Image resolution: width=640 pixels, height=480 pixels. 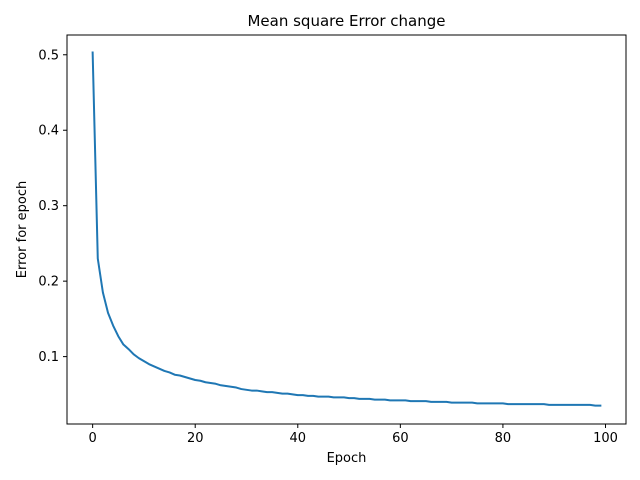 What do you see at coordinates (503, 438) in the screenshot?
I see `x-tick-label: 80` at bounding box center [503, 438].